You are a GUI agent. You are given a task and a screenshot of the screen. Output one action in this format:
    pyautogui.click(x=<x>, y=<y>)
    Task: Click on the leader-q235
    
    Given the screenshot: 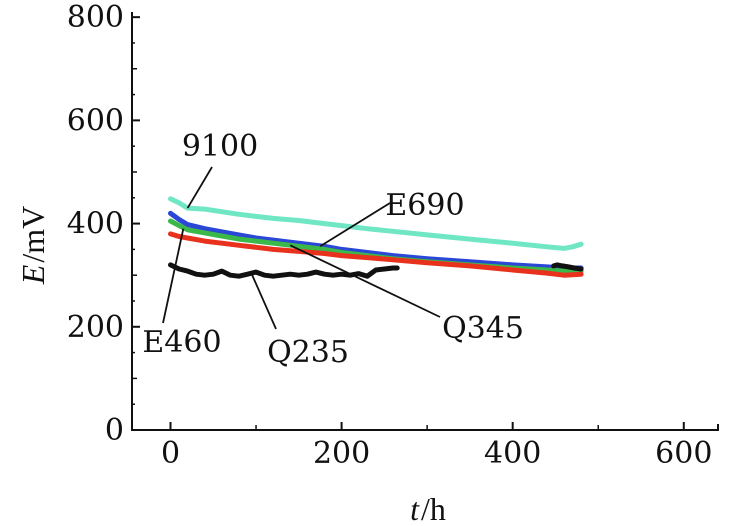 What is the action you would take?
    pyautogui.click(x=263, y=301)
    